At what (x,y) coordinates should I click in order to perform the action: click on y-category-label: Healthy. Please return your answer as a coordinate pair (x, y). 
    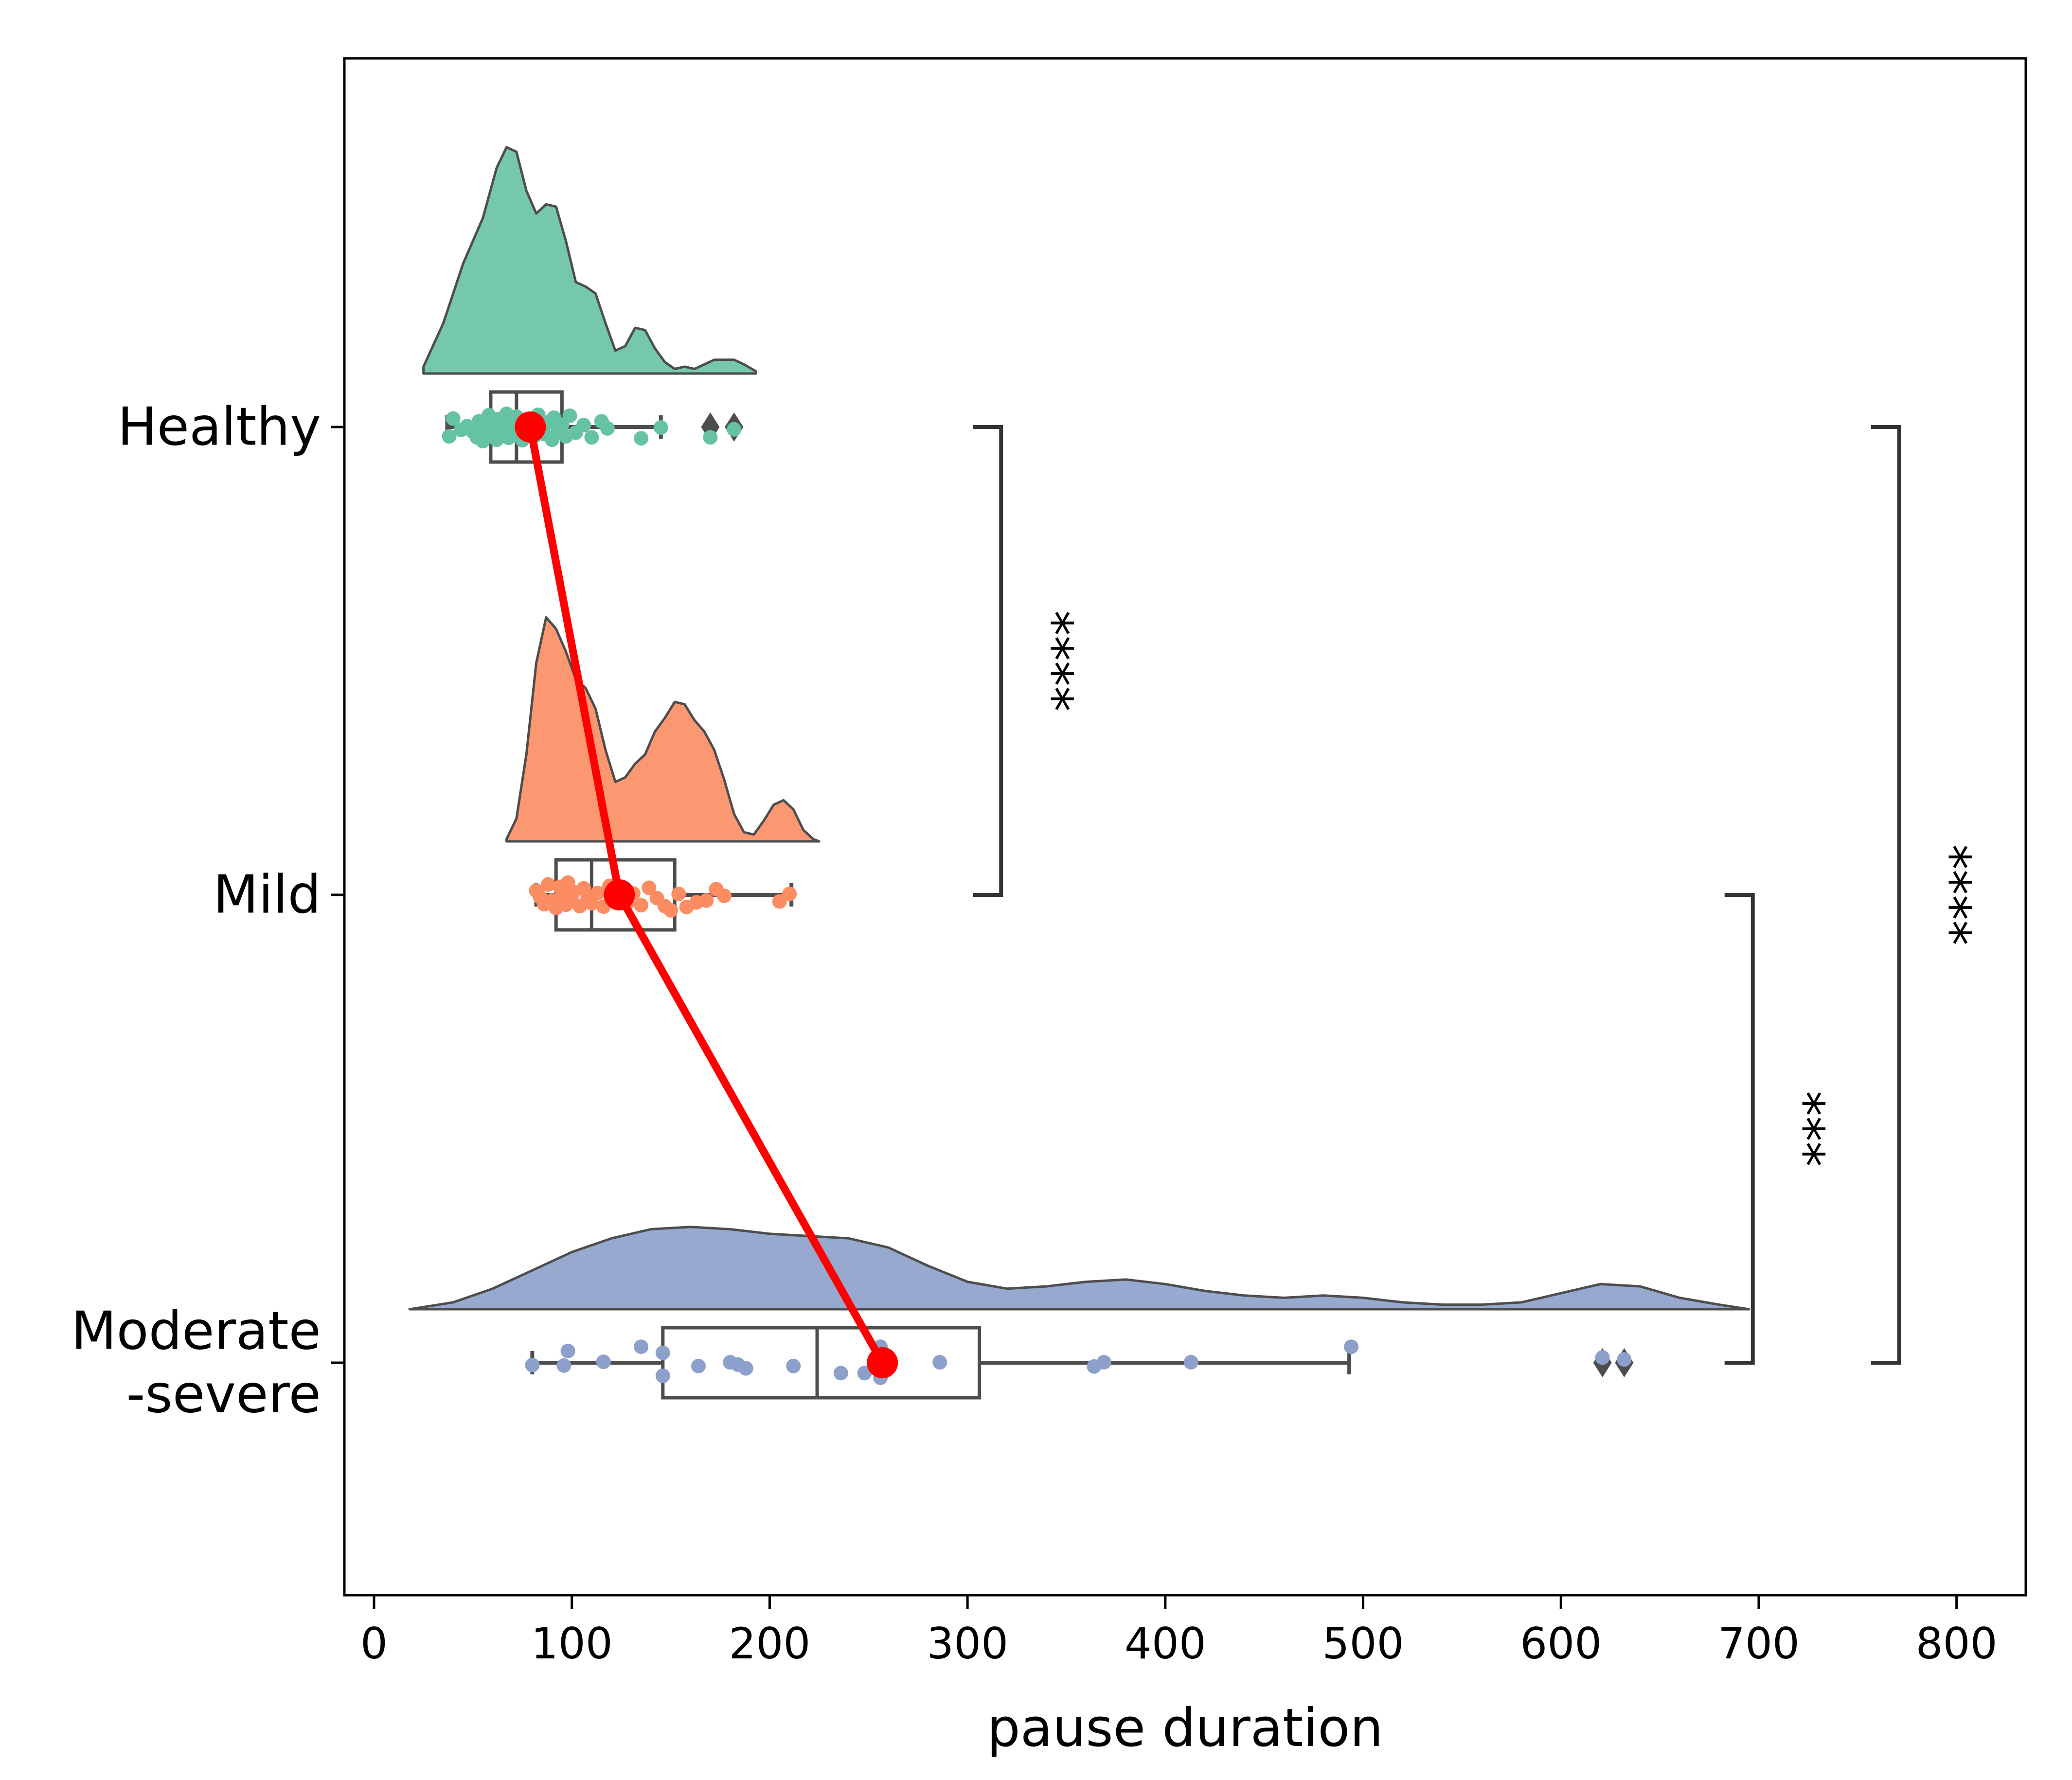
    Looking at the image, I should click on (219, 427).